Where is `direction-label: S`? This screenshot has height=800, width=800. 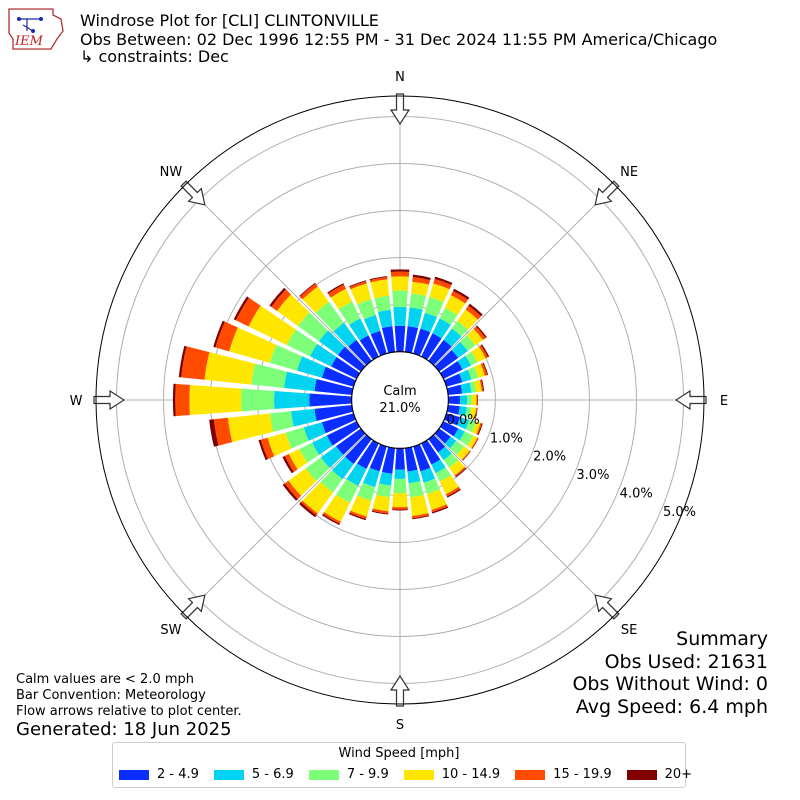 direction-label: S is located at coordinates (400, 725).